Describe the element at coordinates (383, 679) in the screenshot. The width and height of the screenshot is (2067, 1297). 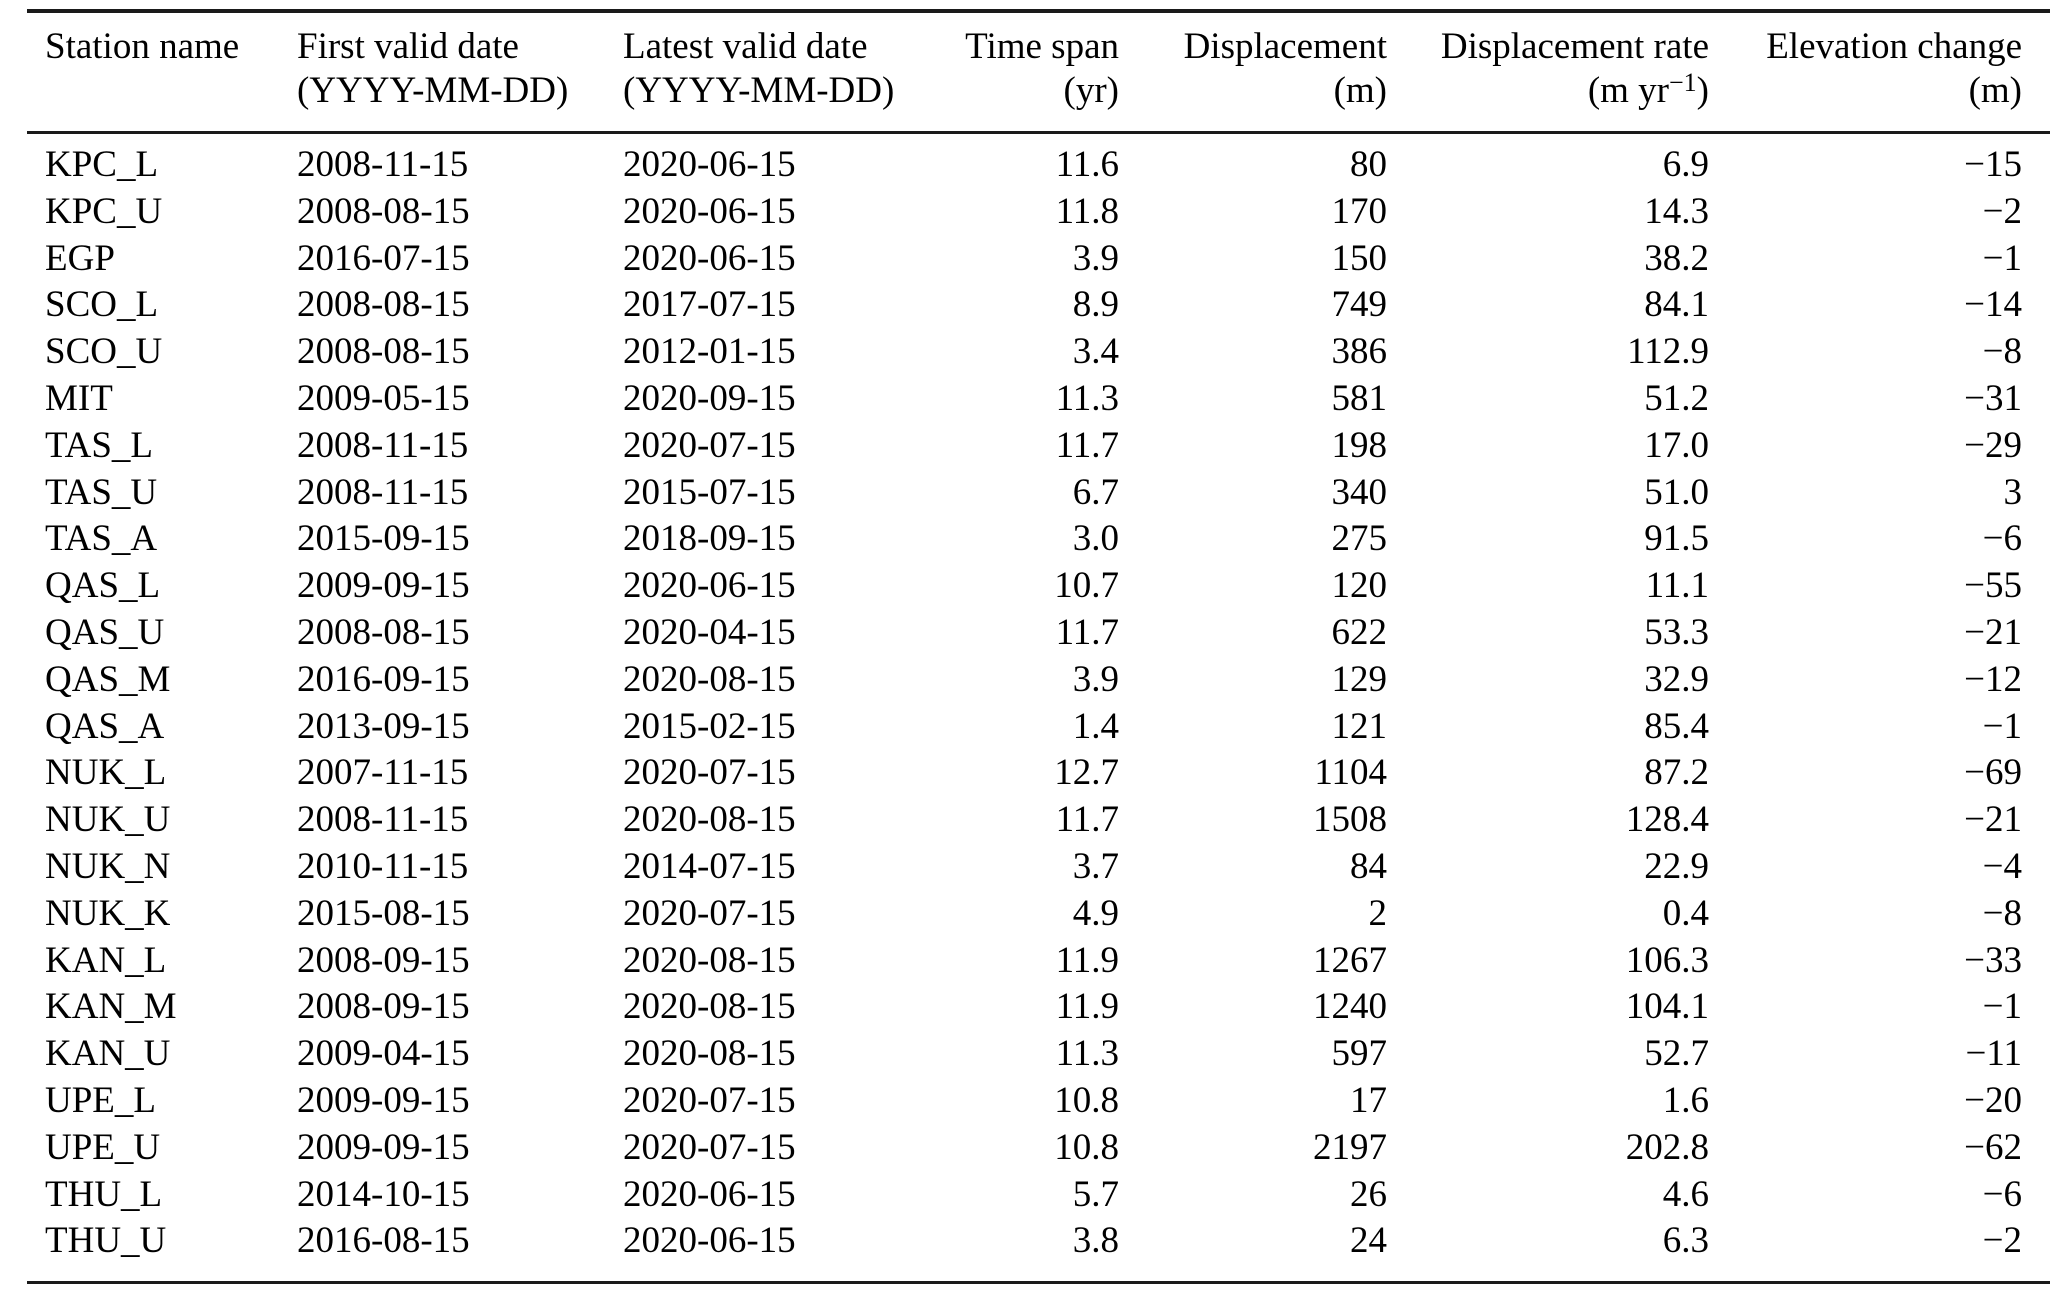
I see `cell-first-valid-date: 2016-09-15` at that location.